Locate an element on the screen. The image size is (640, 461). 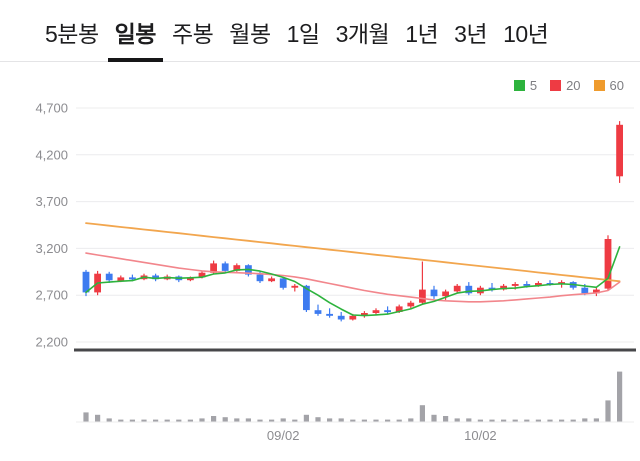
tab-monthly: 월봉 is located at coordinates (250, 34).